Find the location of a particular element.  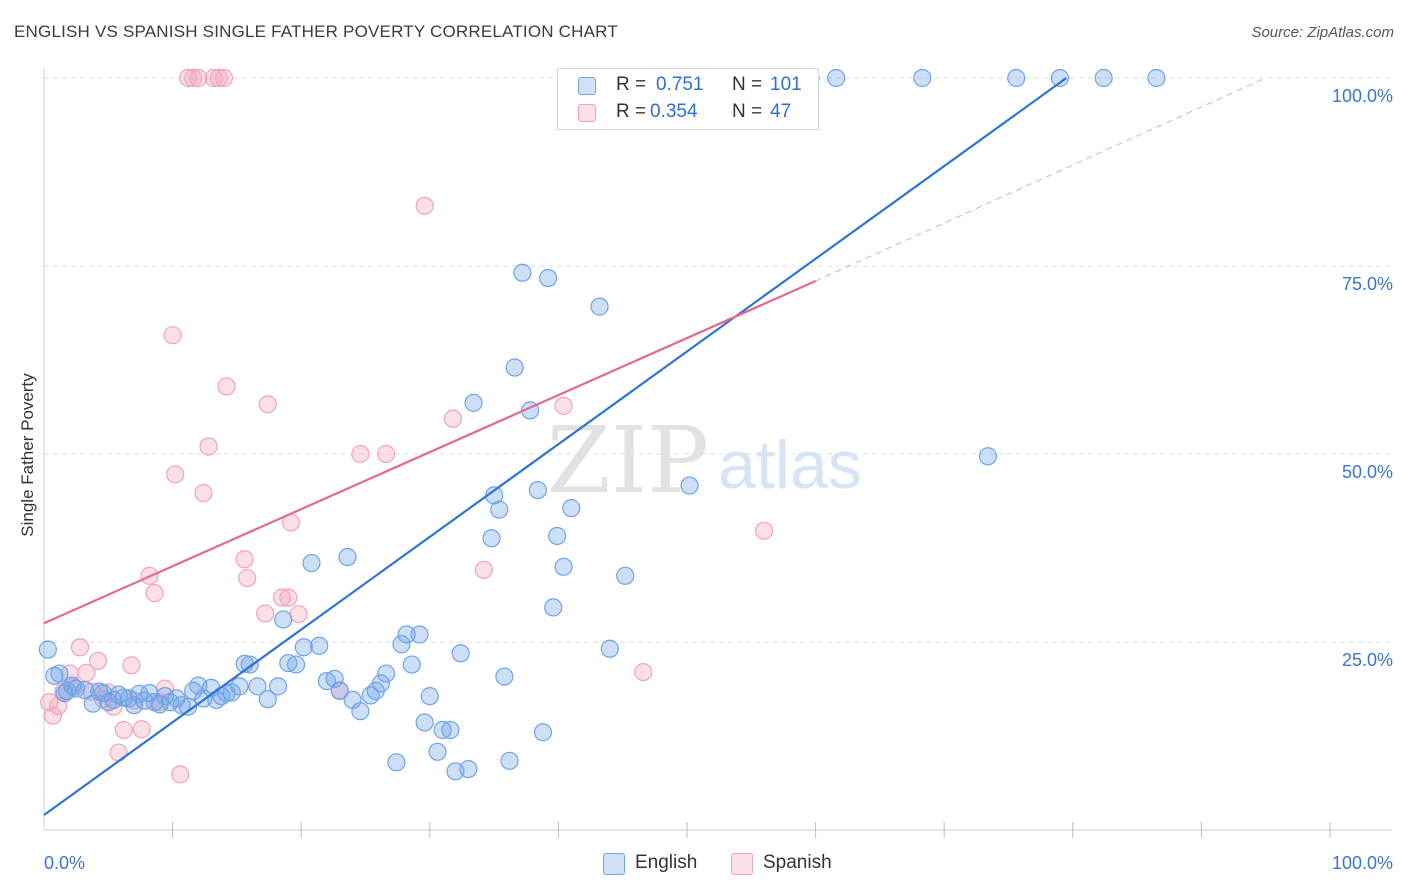

spanish-swatch is located at coordinates (587, 113).